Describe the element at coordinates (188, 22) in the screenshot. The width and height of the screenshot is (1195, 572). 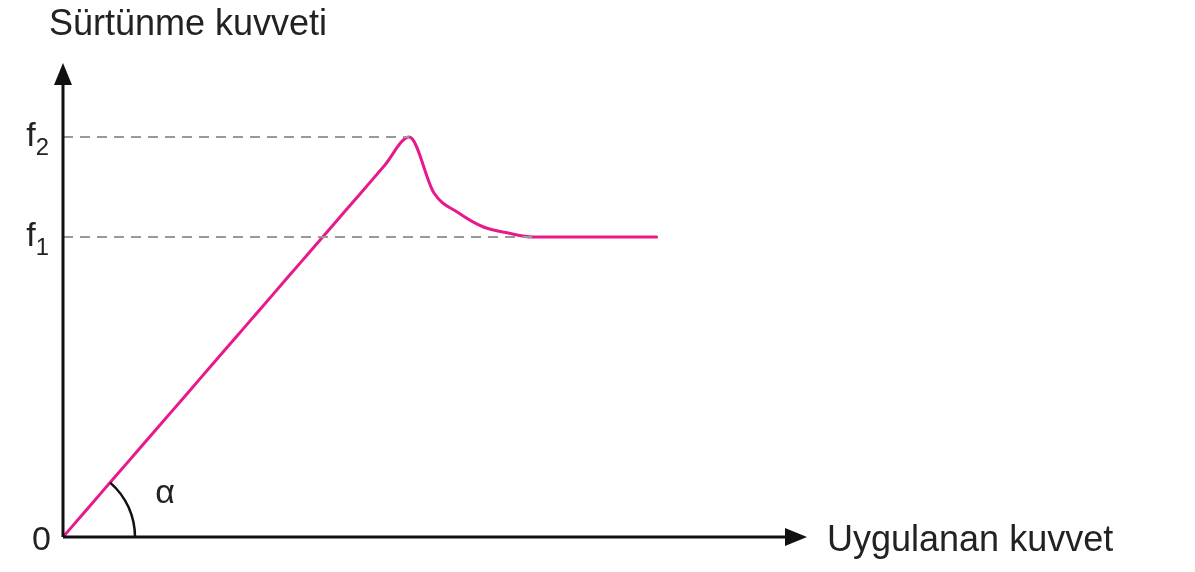
I see `y-axis-title: Sürtünme kuvveti` at that location.